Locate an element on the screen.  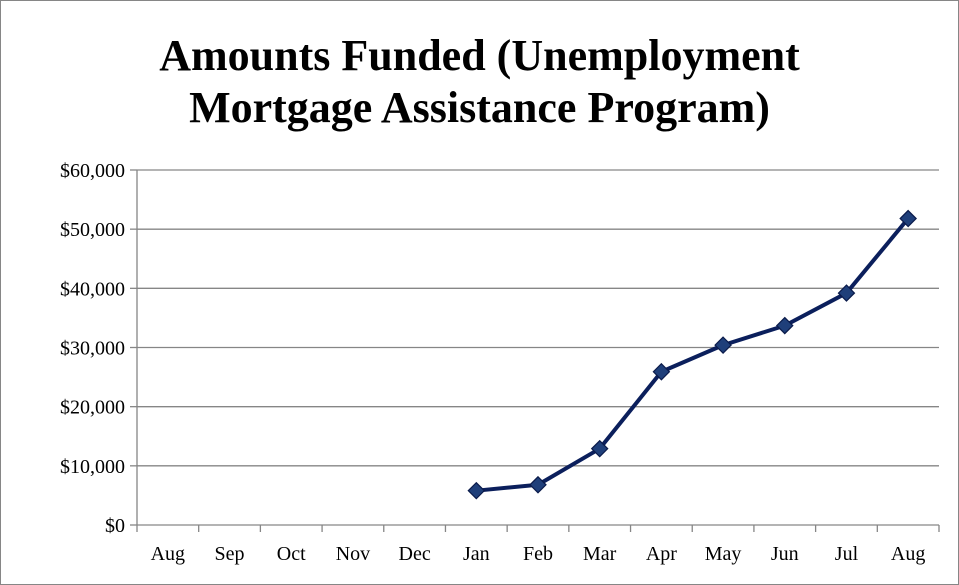
x-axis-tick-label: Jul is located at coordinates (847, 554).